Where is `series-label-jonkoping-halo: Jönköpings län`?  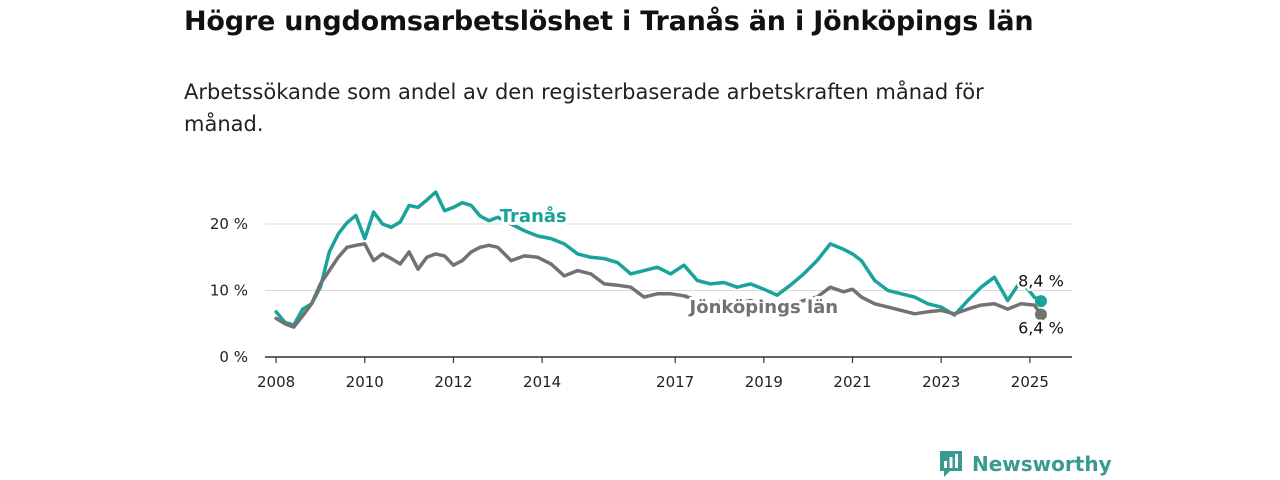
series-label-jonkoping-halo: Jönköpings län is located at coordinates (763, 307).